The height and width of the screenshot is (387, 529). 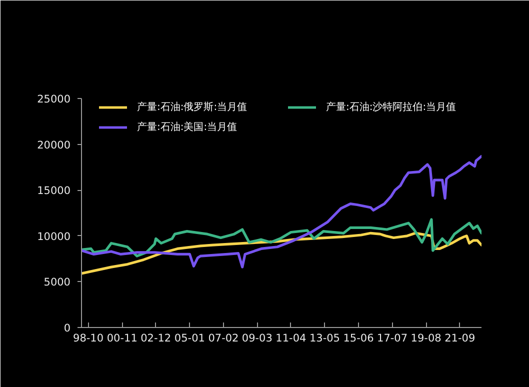 What do you see at coordinates (187, 127) in the screenshot?
I see `legend-label: 产量:石油:美国:当月值` at bounding box center [187, 127].